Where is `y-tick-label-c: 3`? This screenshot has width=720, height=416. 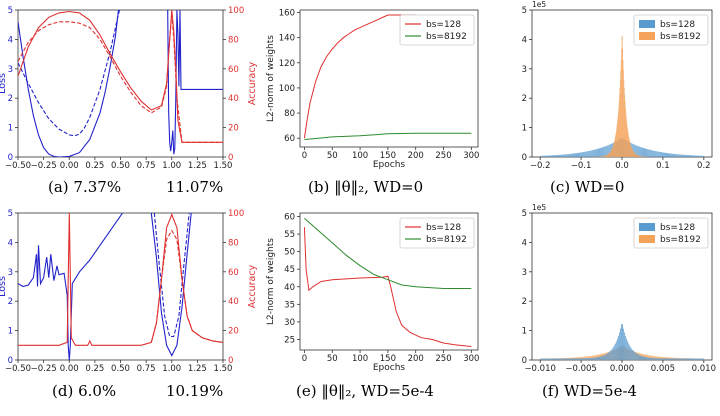 y-tick-label-c: 3 is located at coordinates (524, 70).